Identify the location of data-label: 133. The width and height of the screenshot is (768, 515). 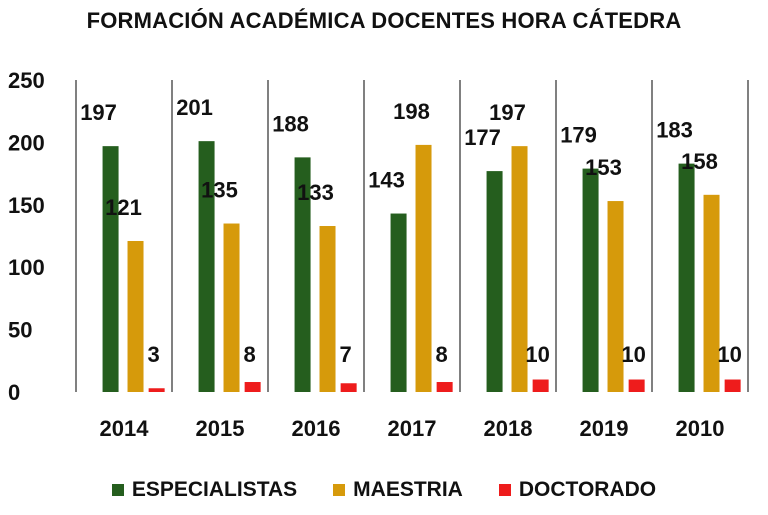
(315, 192).